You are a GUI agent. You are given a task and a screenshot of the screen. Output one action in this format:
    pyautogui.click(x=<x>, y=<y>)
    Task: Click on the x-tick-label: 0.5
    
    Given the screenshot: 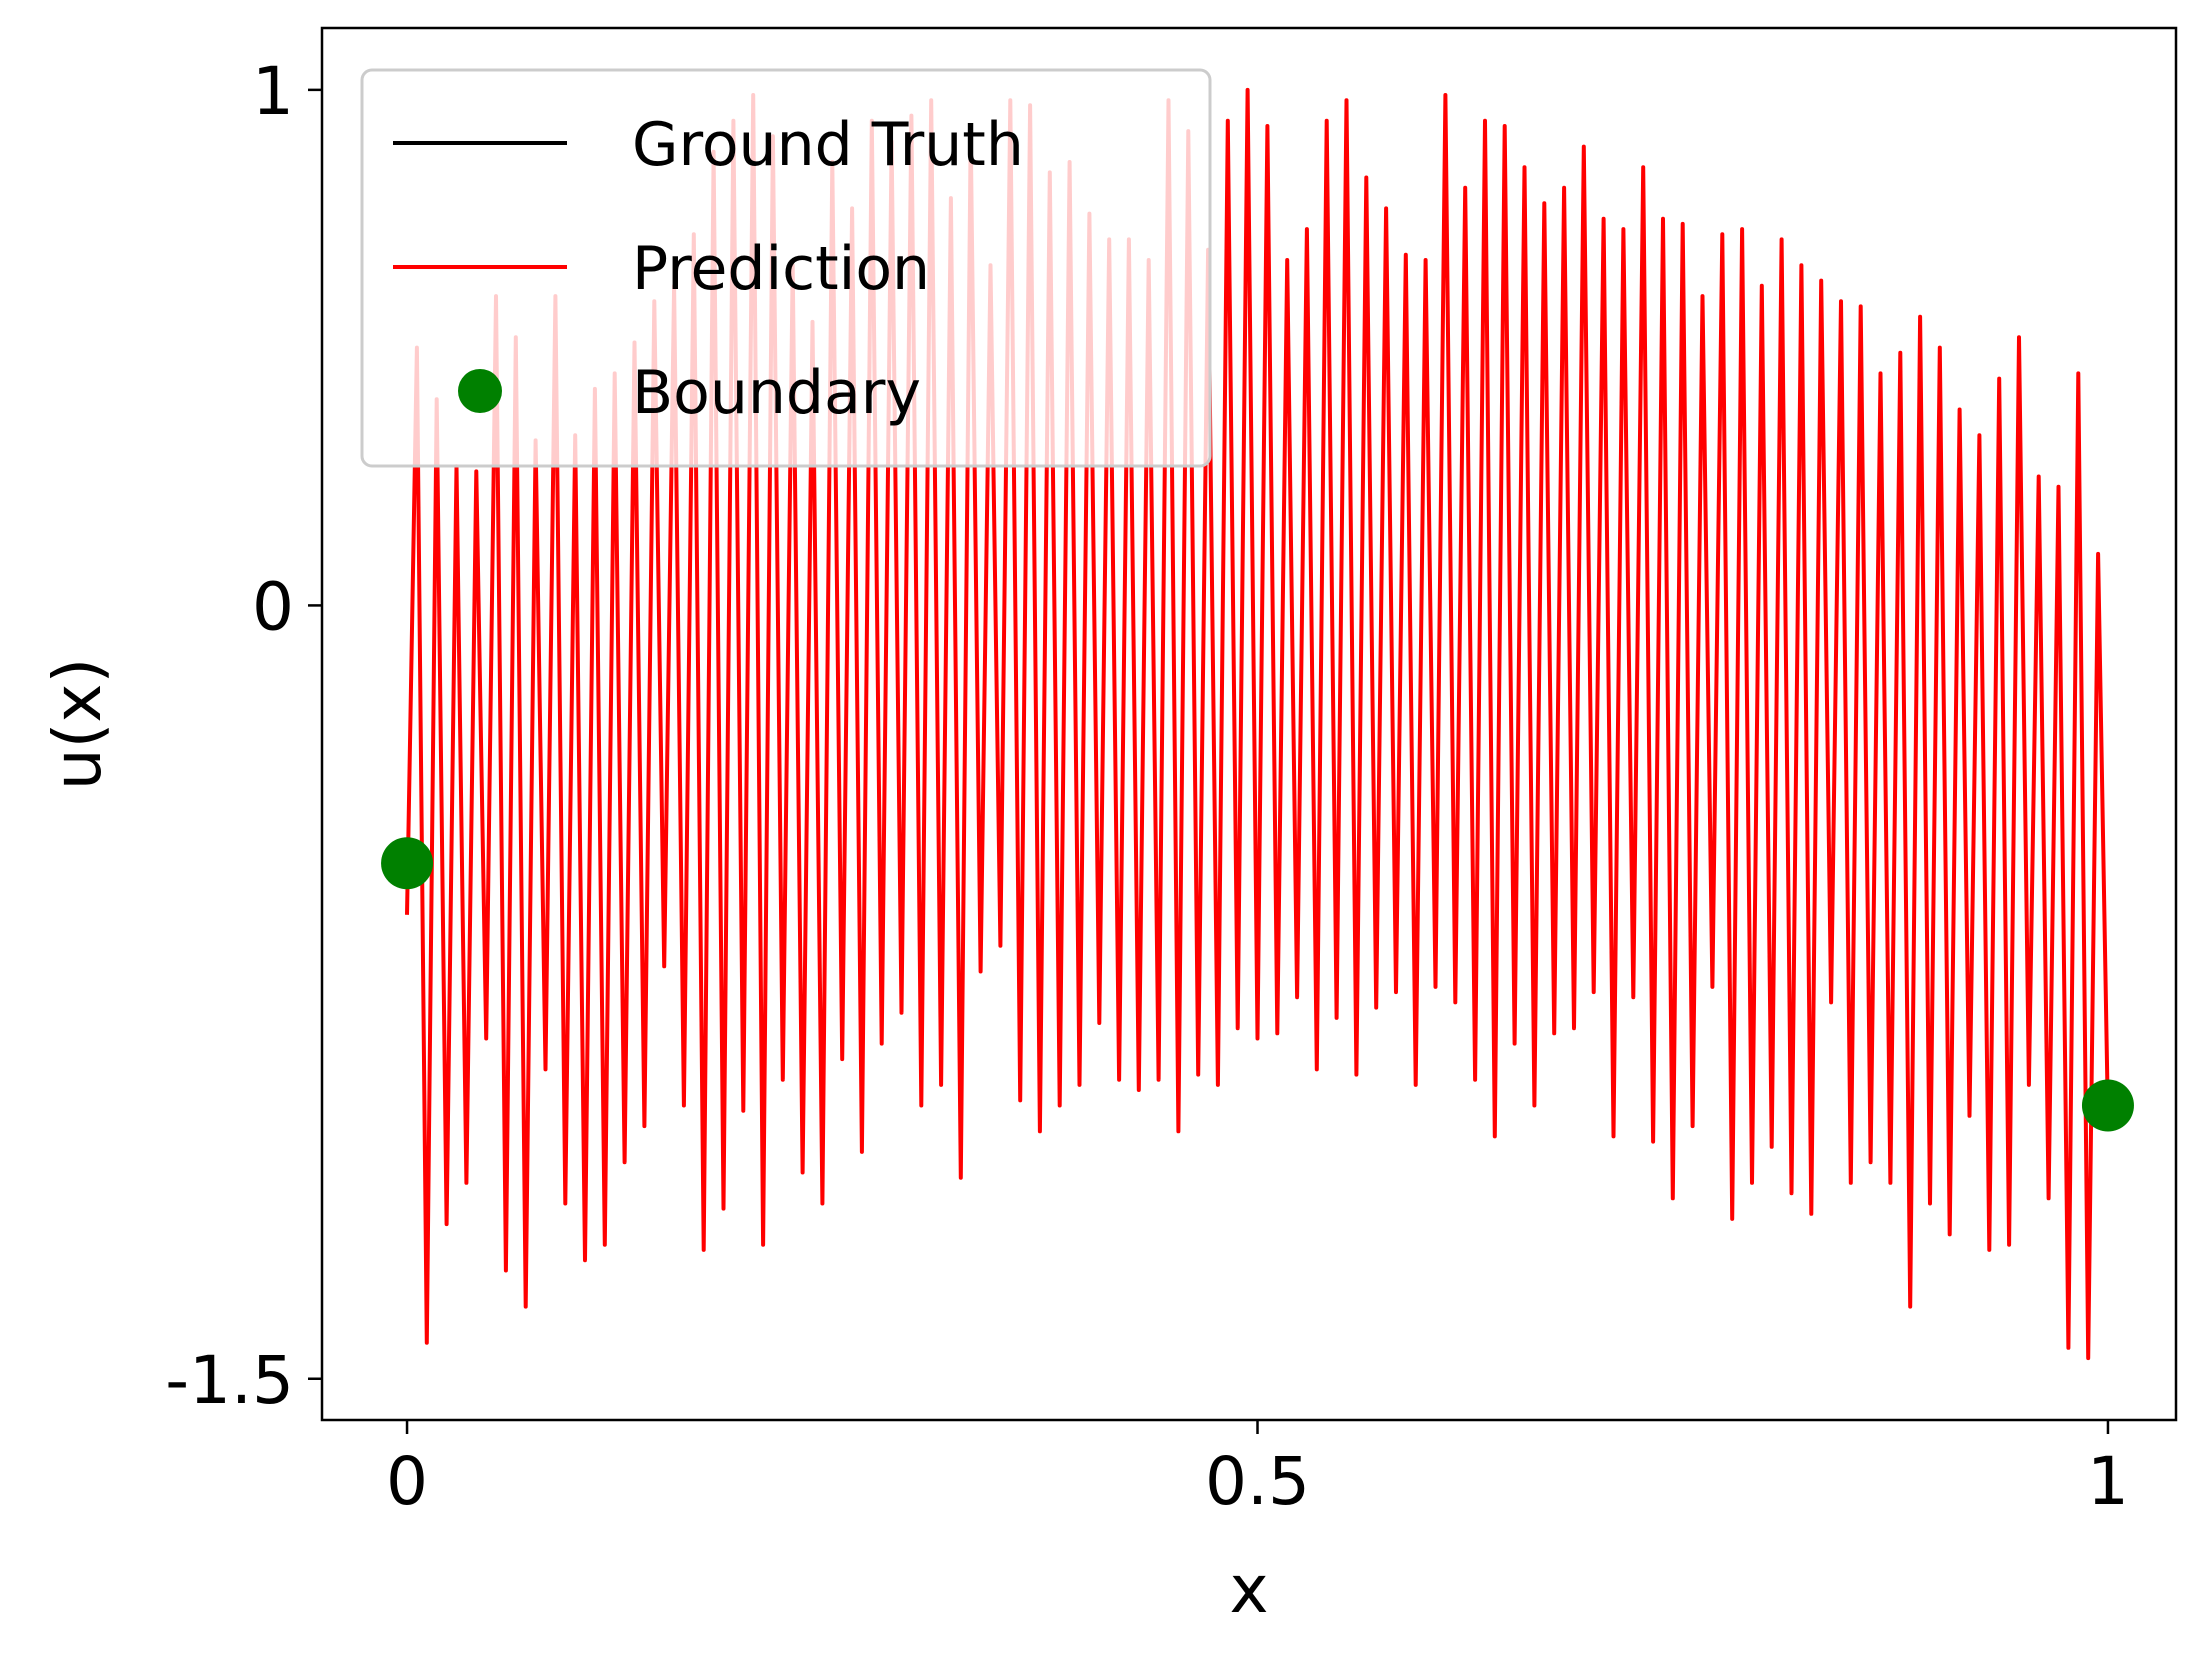 What is the action you would take?
    pyautogui.click(x=1257, y=1481)
    